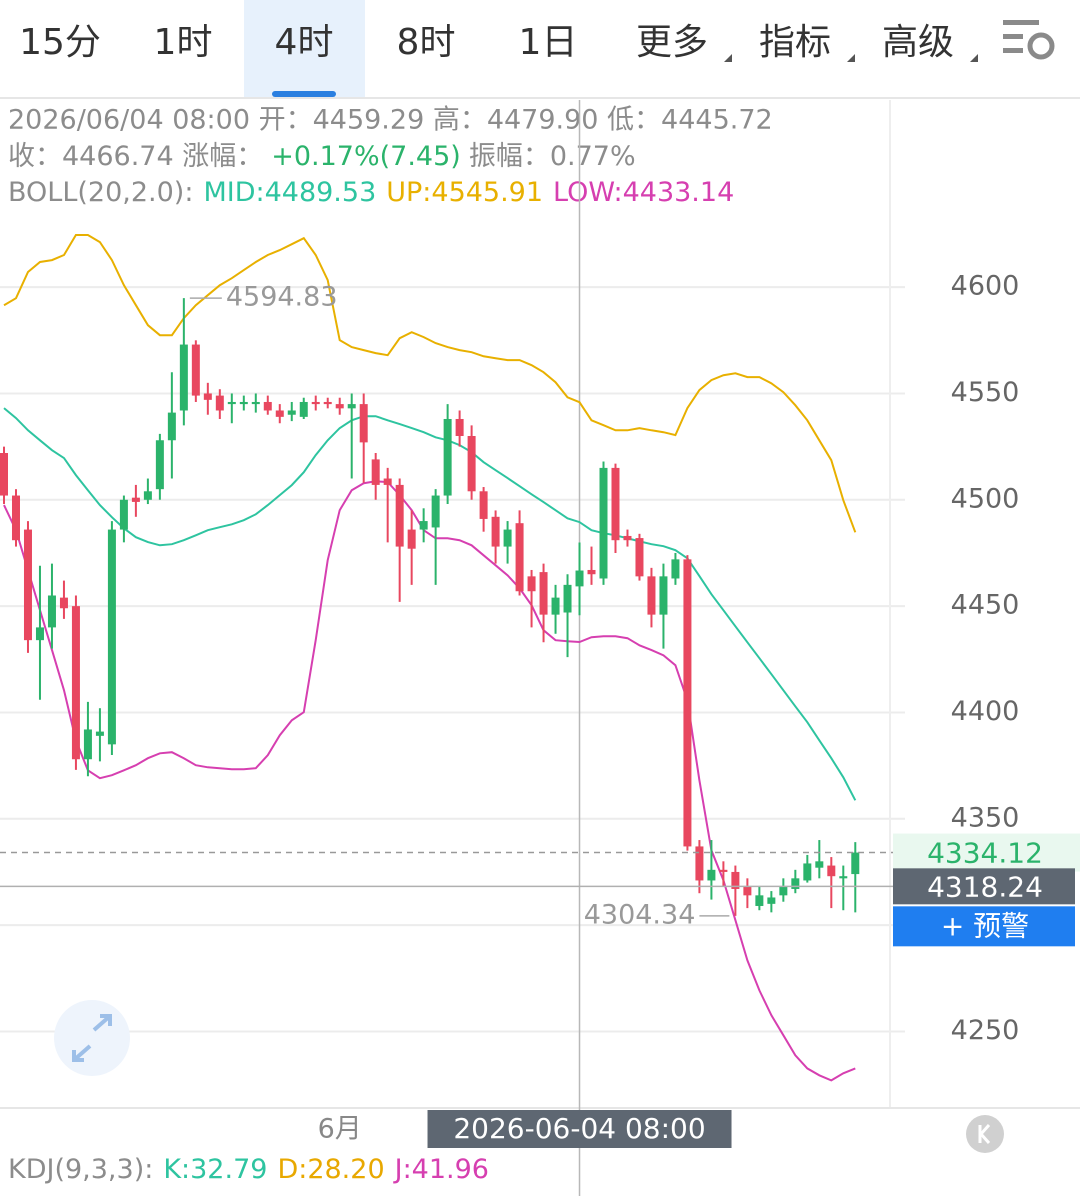  I want to click on expand-icon, so click(92, 1038).